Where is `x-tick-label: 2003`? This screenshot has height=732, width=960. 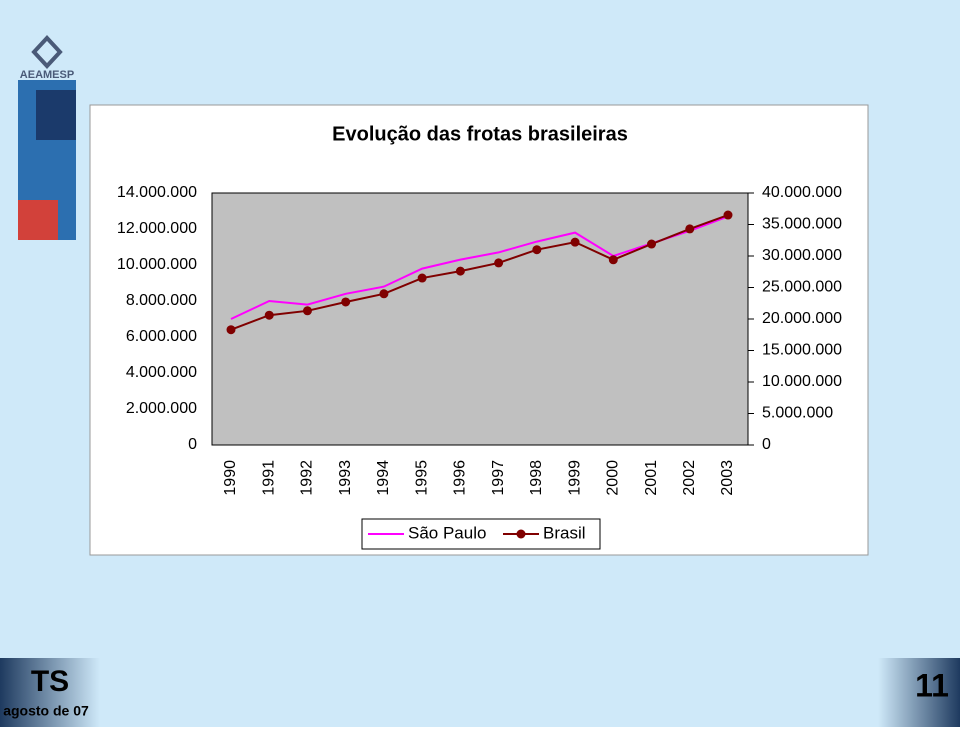 x-tick-label: 2003 is located at coordinates (727, 478).